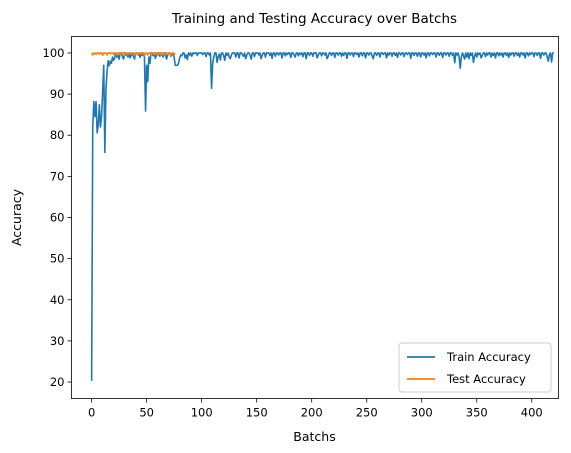  I want to click on y-axis-label: Accuracy, so click(16, 217).